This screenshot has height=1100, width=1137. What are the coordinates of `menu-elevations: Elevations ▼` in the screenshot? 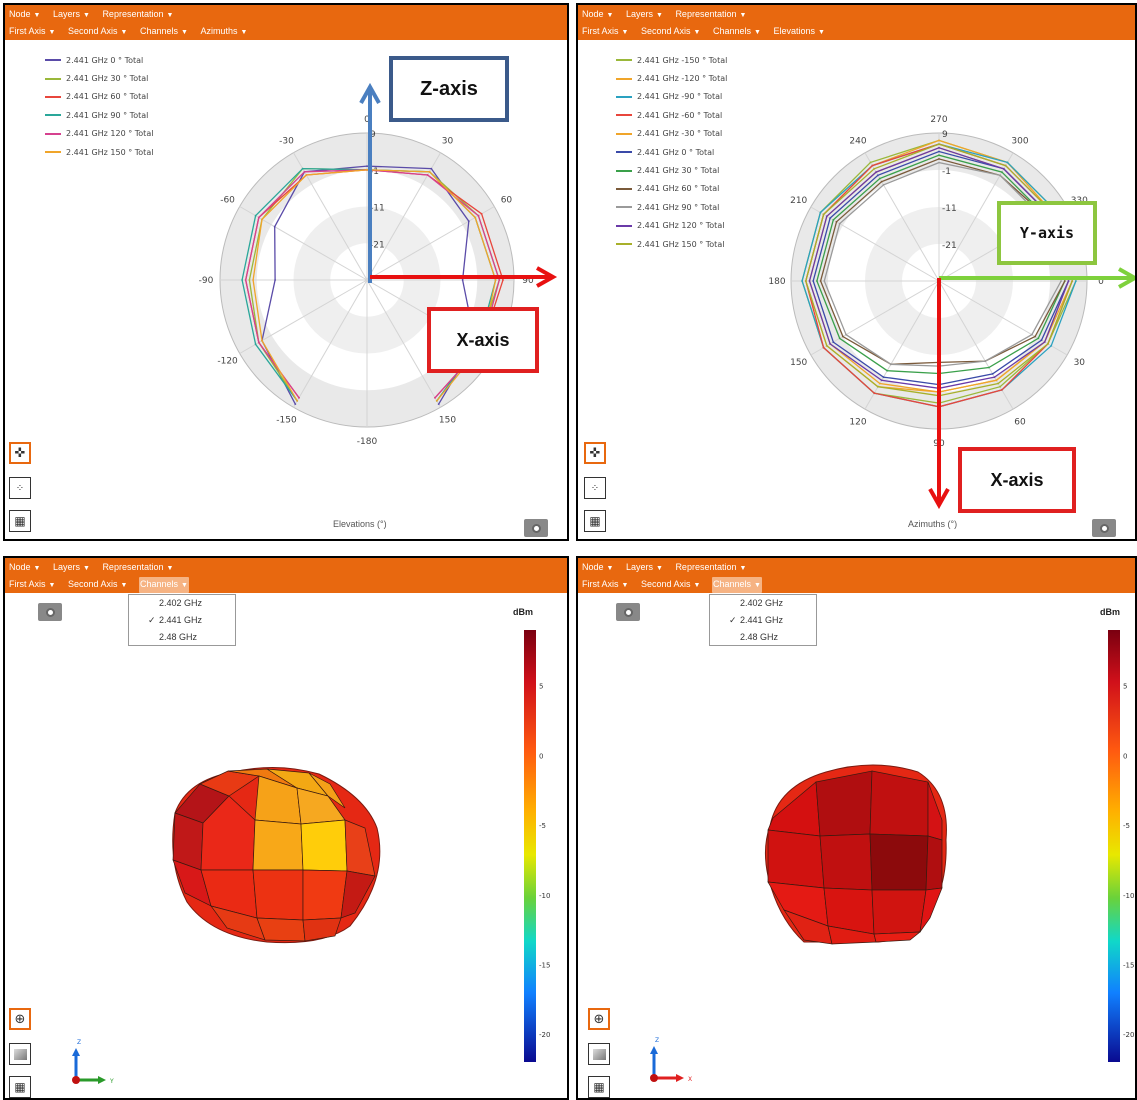 It's located at (799, 31).